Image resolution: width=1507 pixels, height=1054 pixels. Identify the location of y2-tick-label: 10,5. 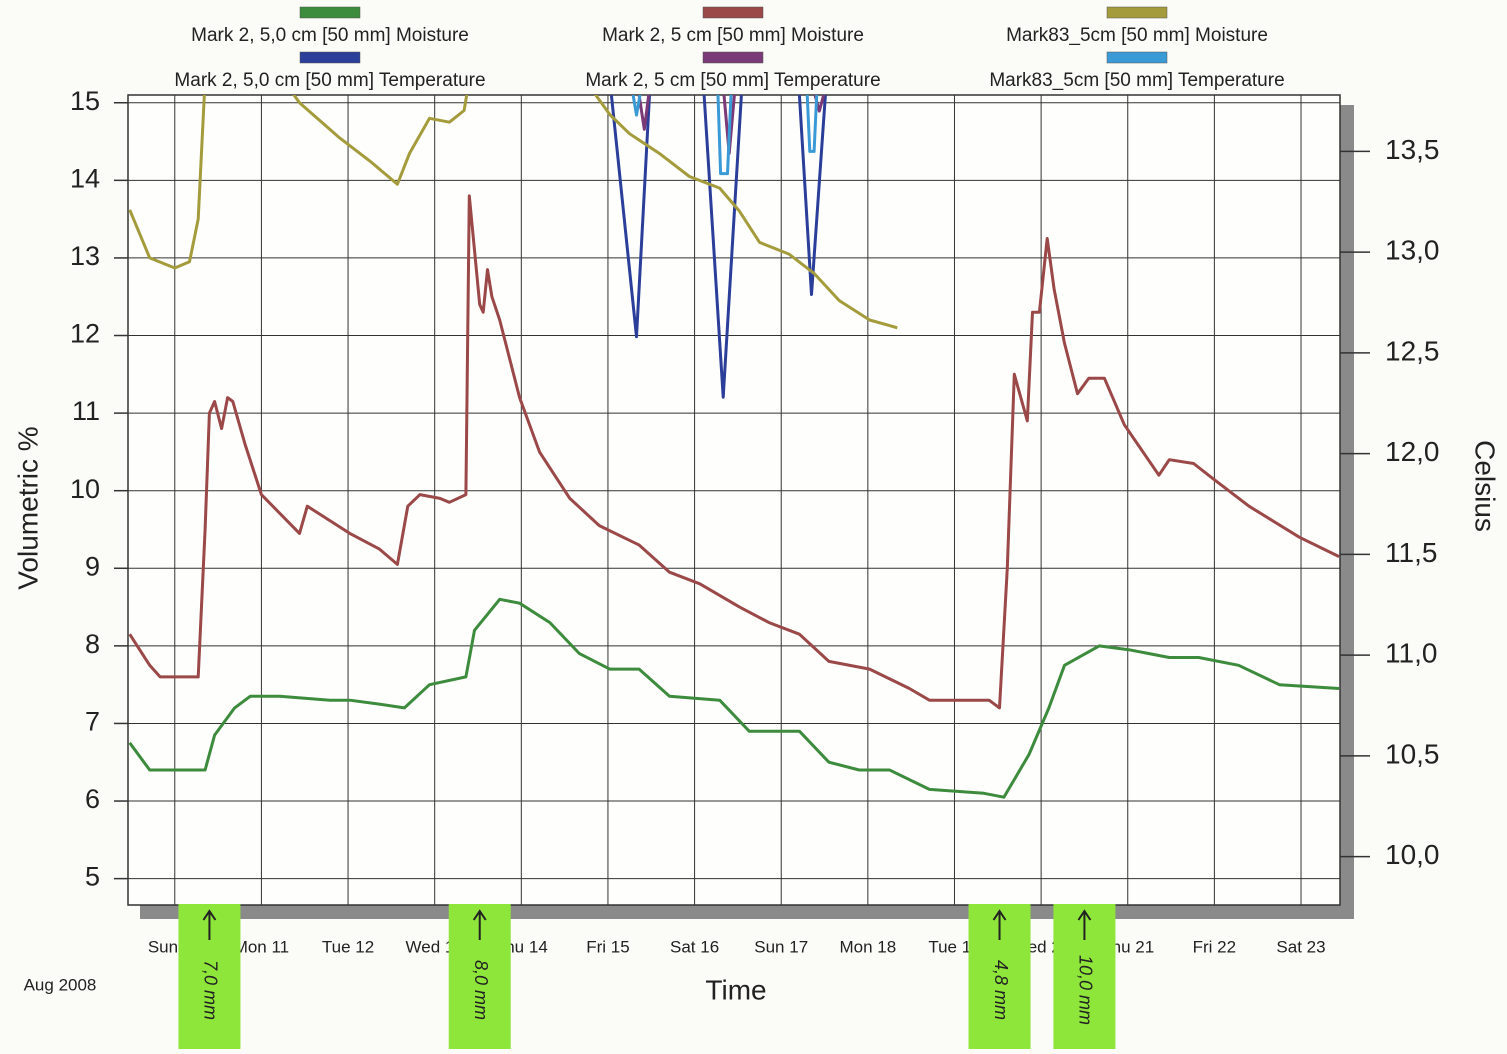
(1412, 753).